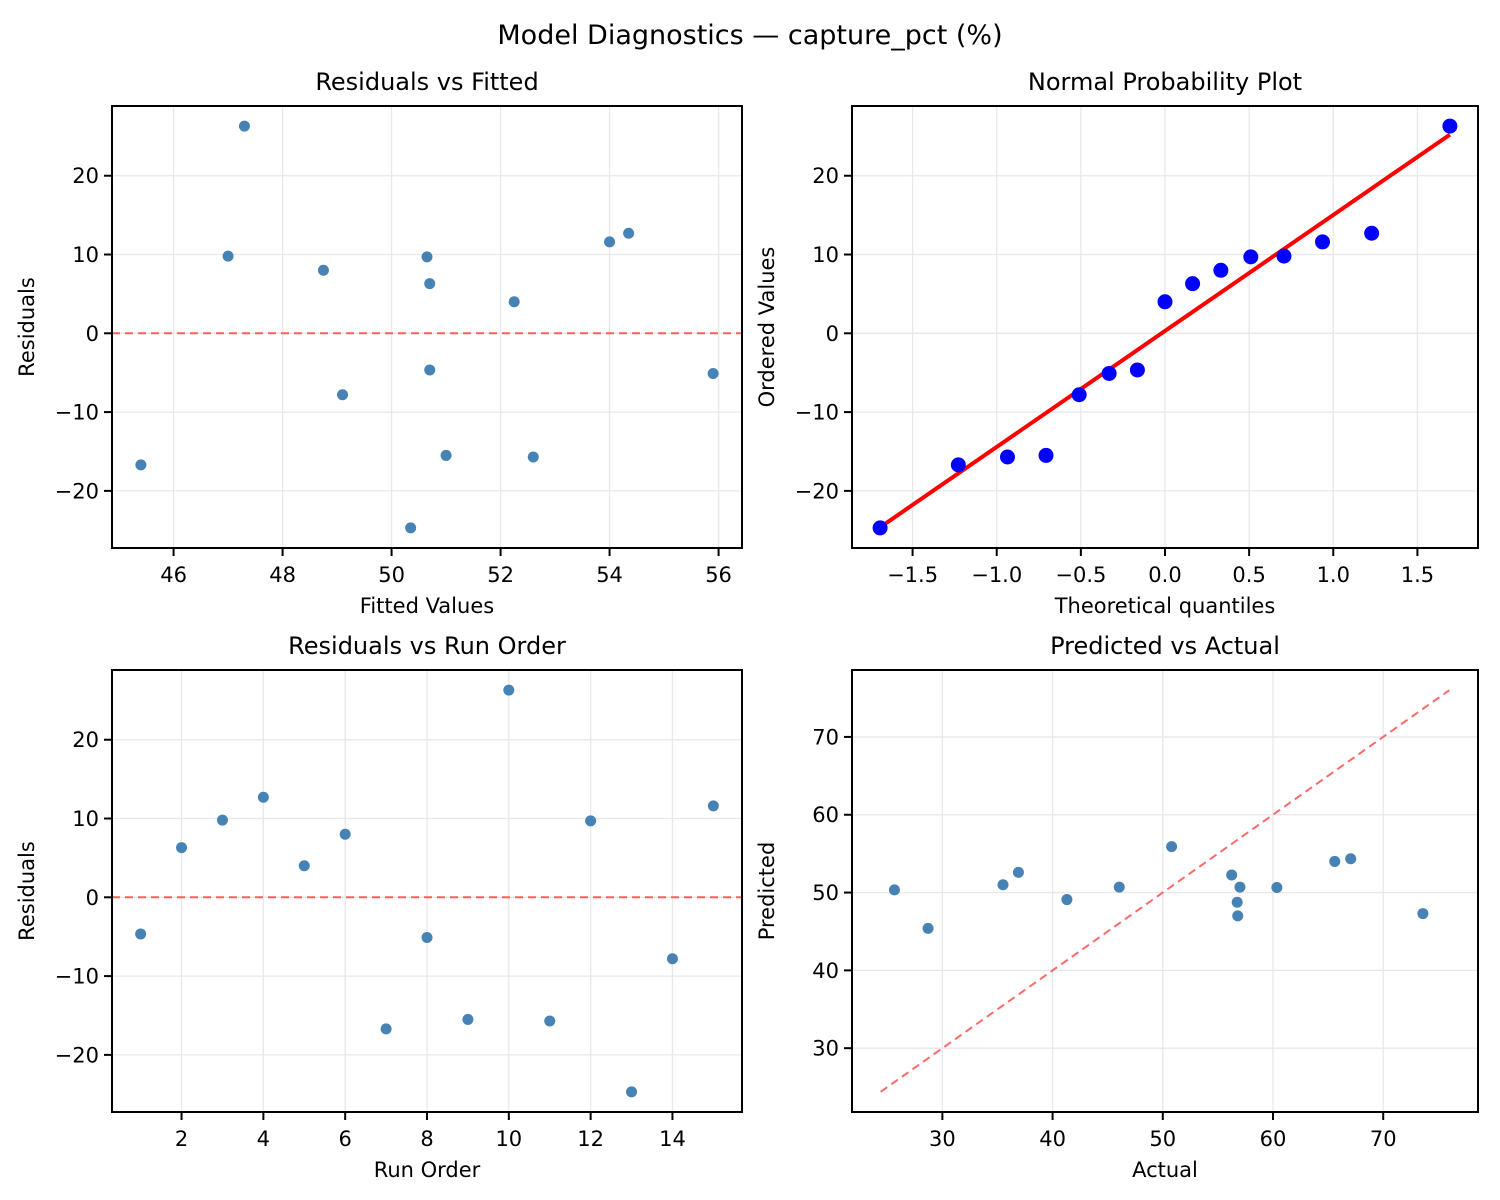  I want to click on x-tick-label: 48, so click(282, 575).